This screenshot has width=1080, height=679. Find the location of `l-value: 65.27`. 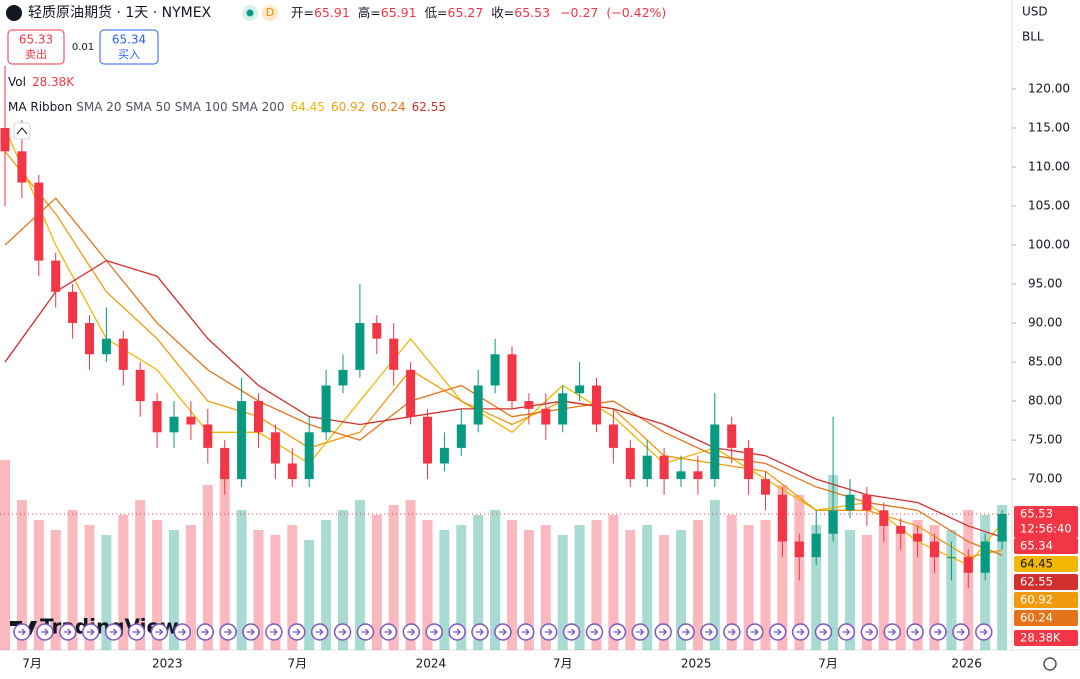

l-value: 65.27 is located at coordinates (466, 12).